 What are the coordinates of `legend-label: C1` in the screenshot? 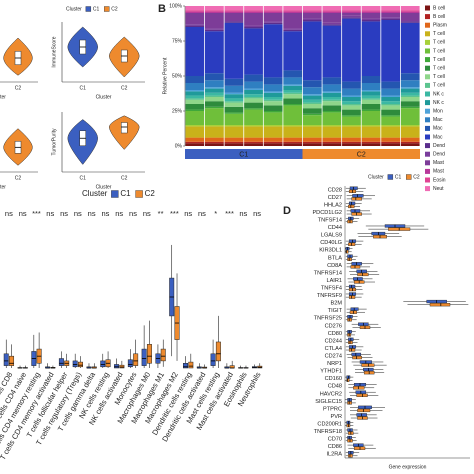 It's located at (398, 177).